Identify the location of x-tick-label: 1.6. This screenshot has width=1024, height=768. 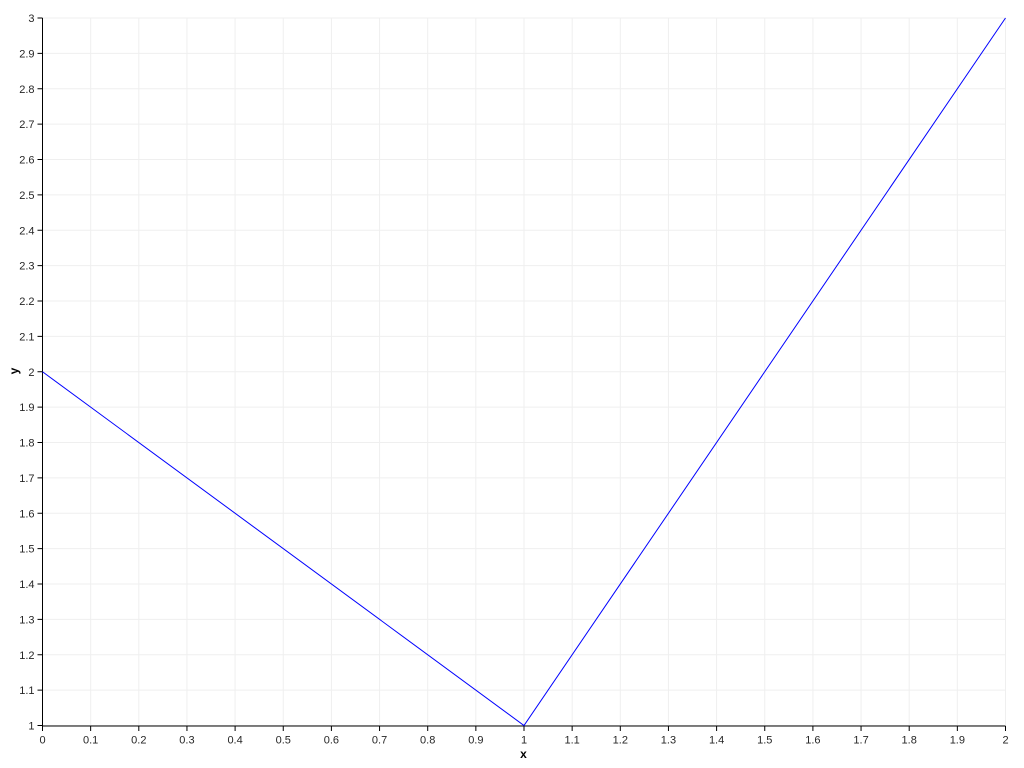
(812, 741).